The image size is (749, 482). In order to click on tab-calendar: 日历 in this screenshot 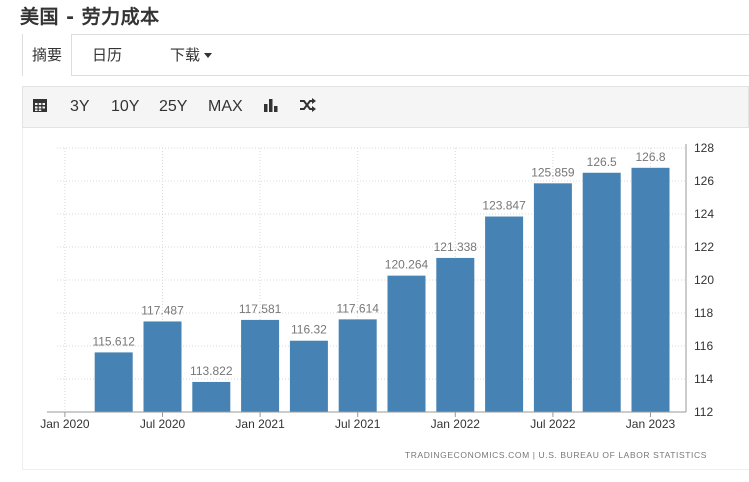, I will do `click(107, 55)`.